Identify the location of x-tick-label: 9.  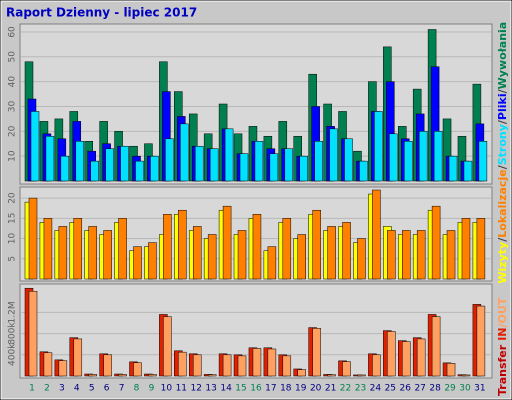
(152, 389).